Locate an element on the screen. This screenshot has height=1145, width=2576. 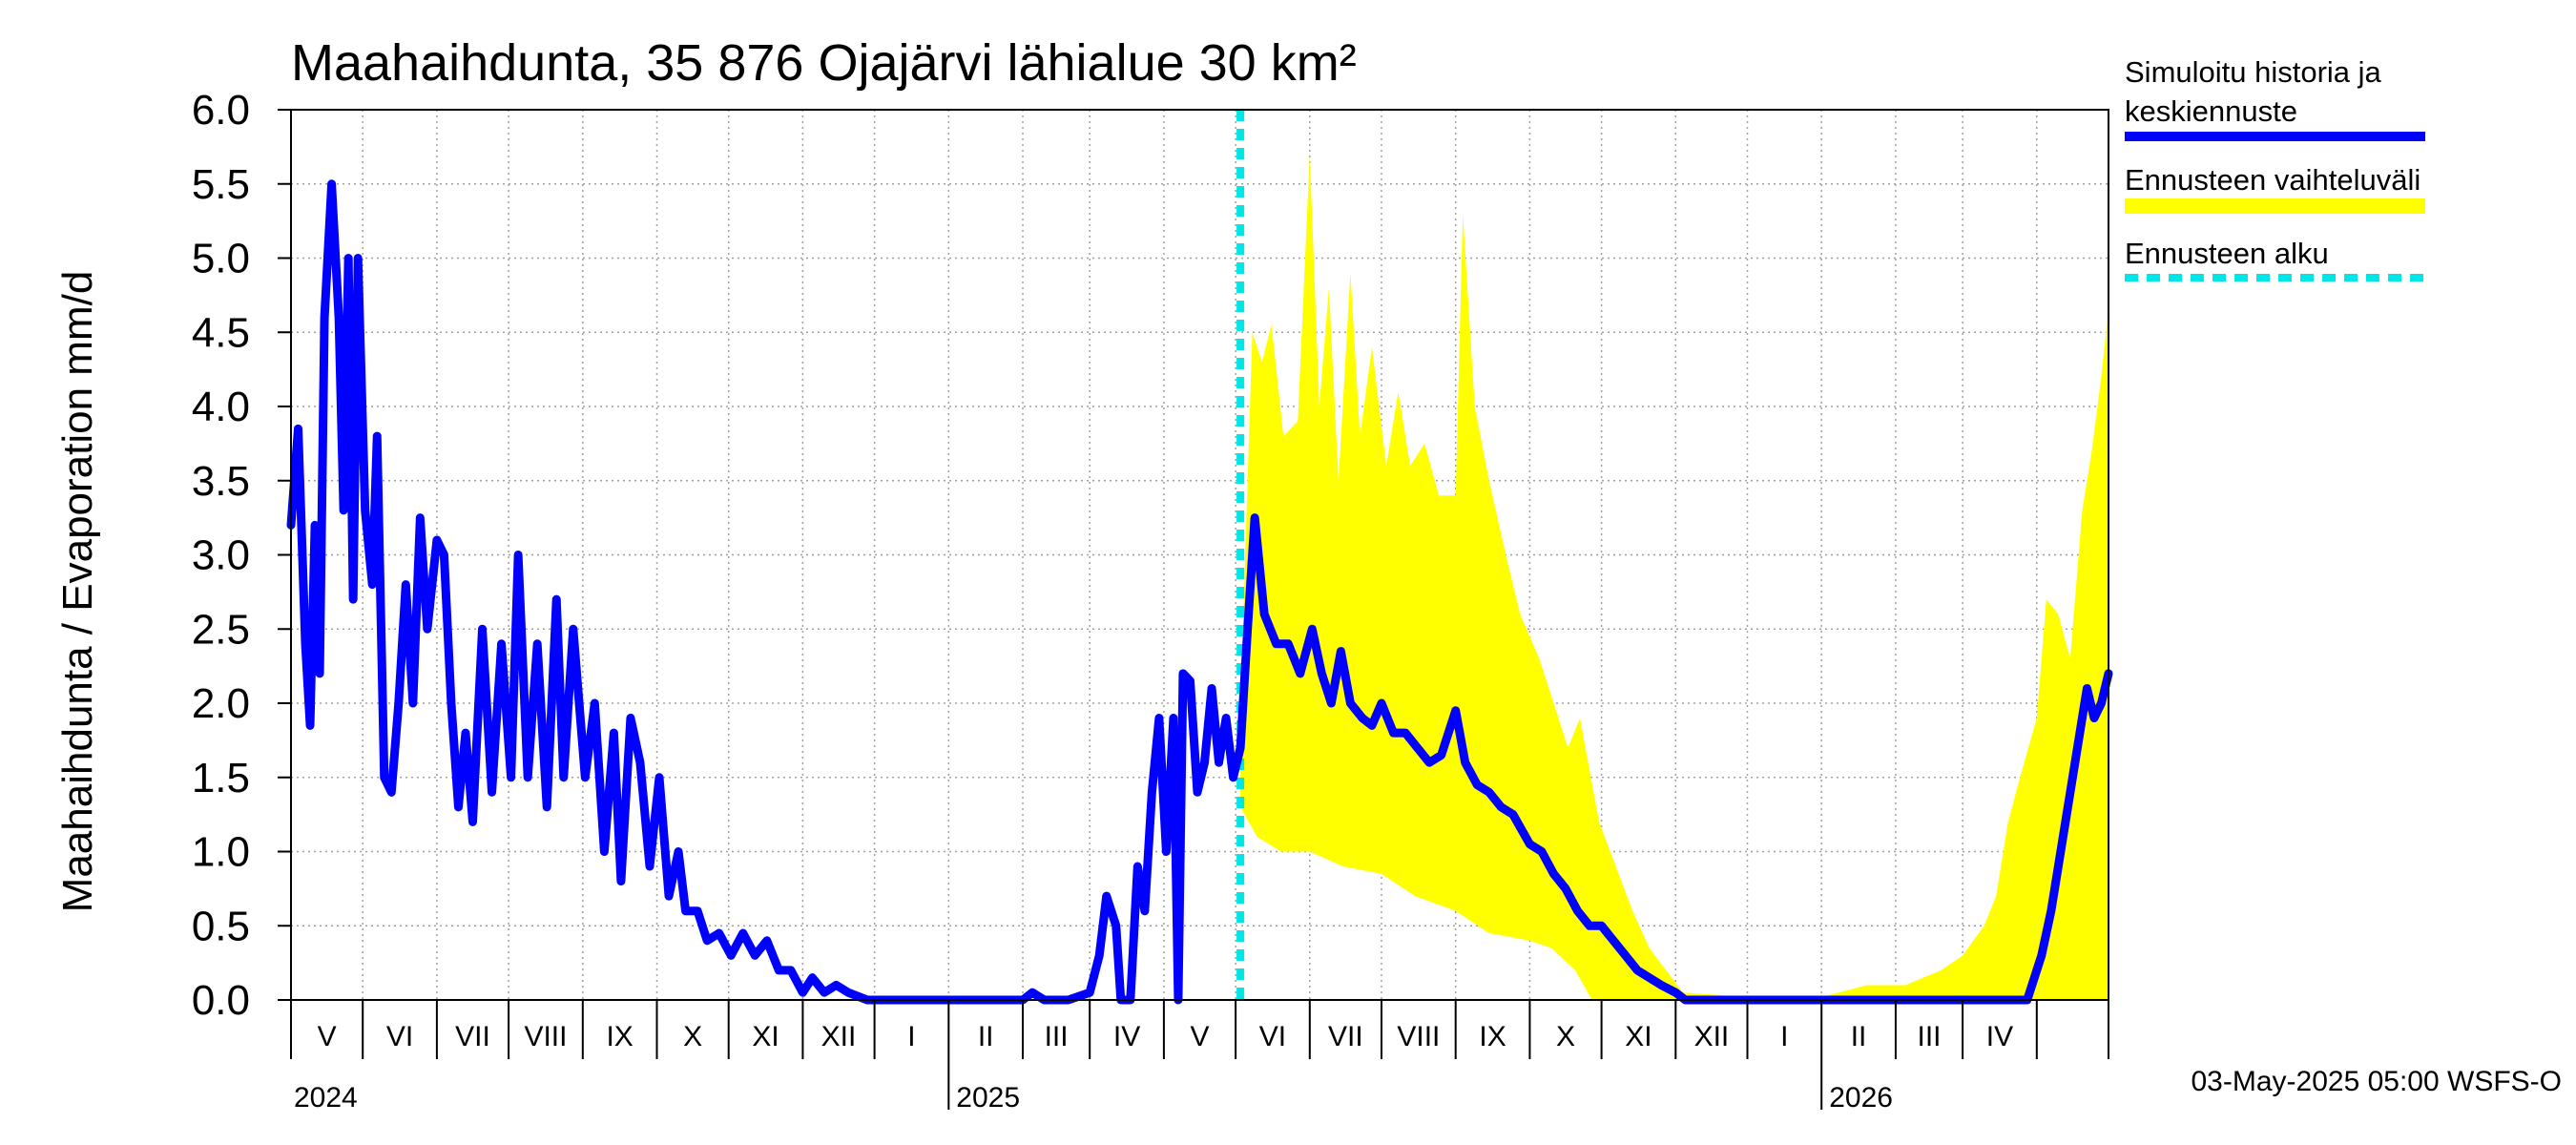
timestamp-footer: 03-May-2025 05:00 WSFS-O is located at coordinates (2377, 1081).